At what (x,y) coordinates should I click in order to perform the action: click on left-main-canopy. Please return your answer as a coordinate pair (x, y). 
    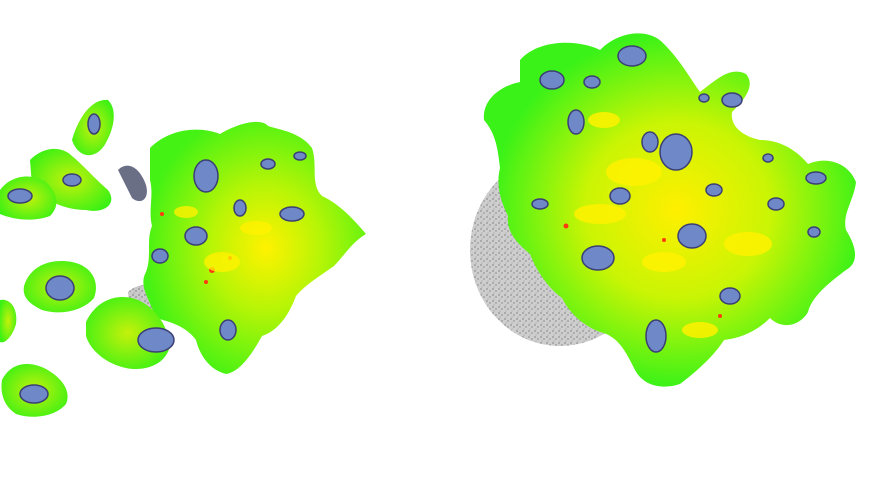
    Looking at the image, I should click on (254, 248).